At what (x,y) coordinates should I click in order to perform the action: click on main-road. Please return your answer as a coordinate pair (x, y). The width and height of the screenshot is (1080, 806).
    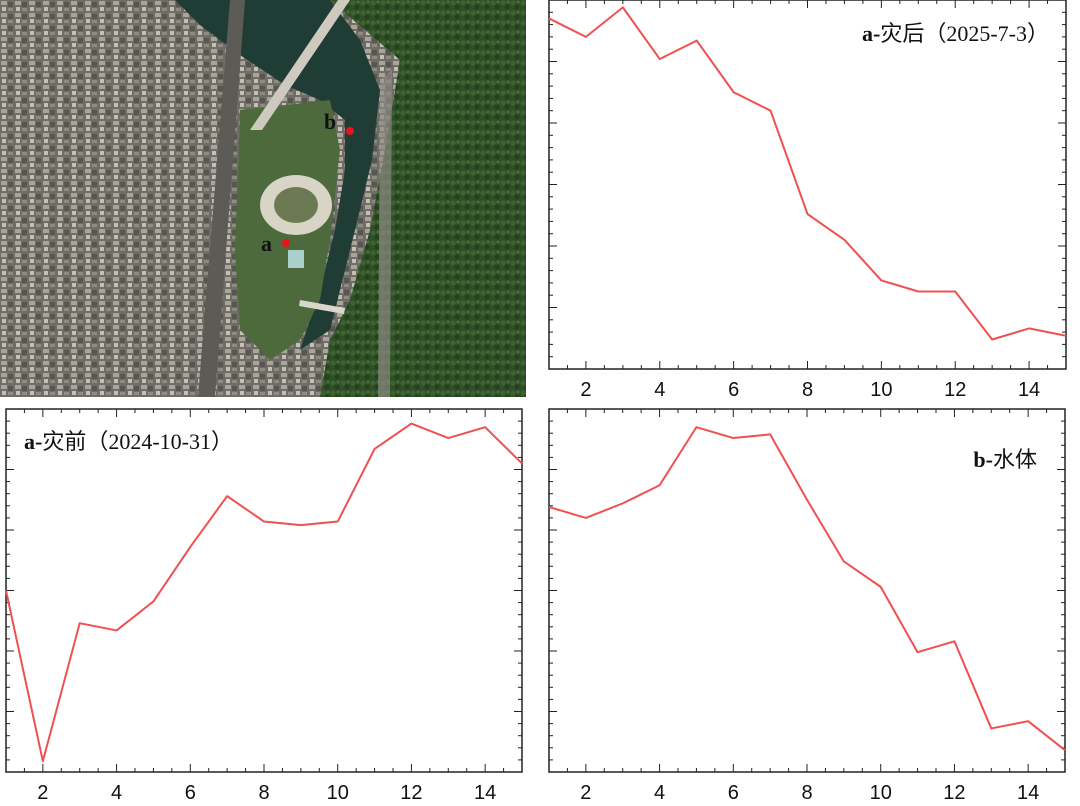
    Looking at the image, I should click on (221, 198).